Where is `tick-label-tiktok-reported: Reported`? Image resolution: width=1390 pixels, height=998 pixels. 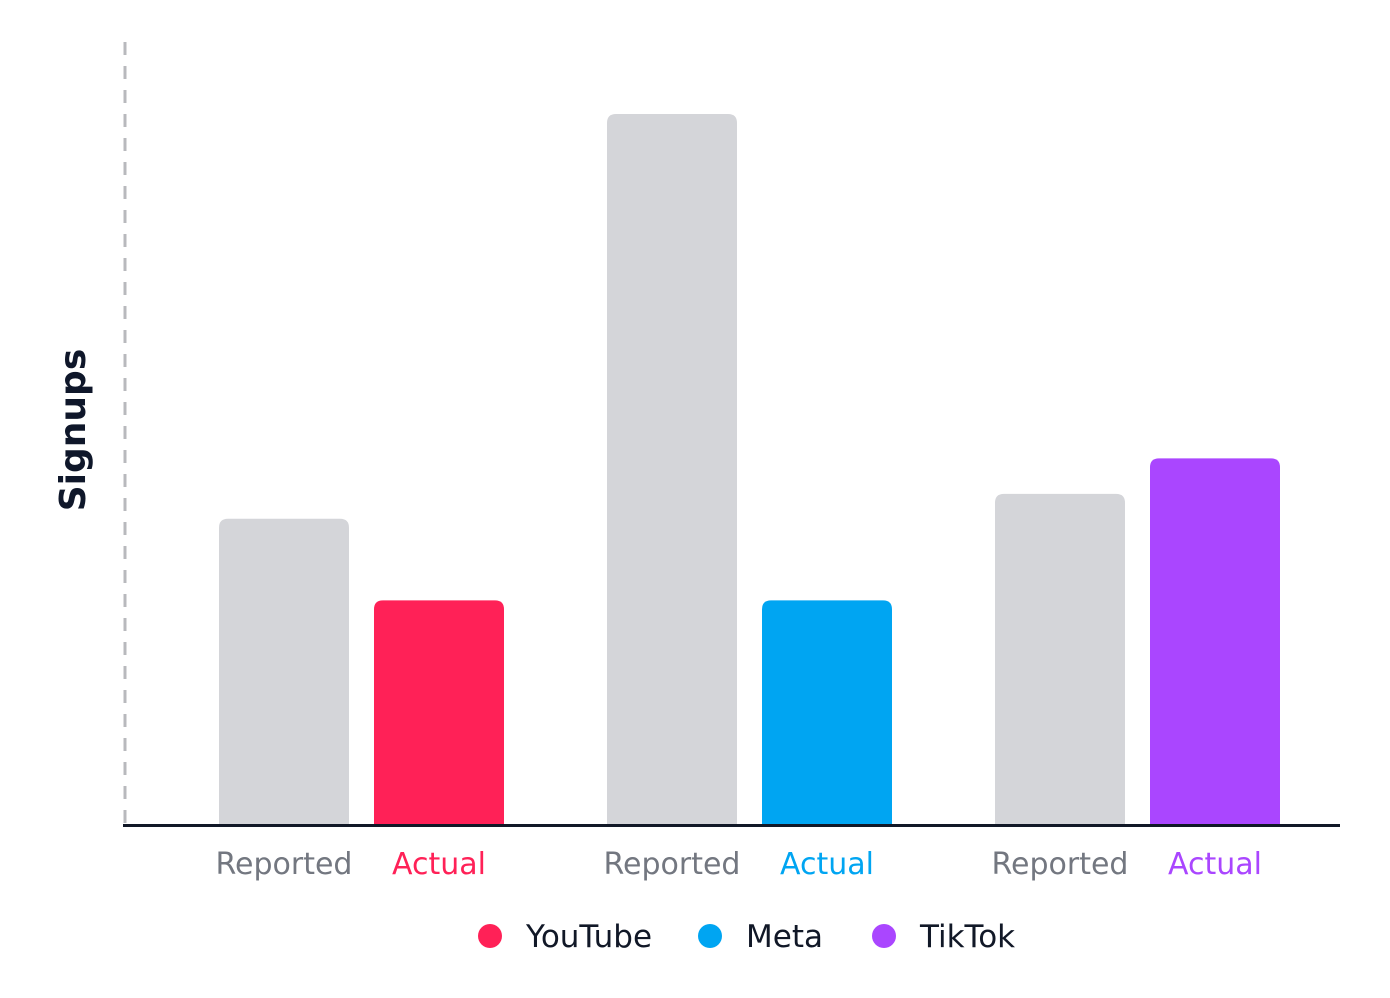 tick-label-tiktok-reported: Reported is located at coordinates (1060, 864).